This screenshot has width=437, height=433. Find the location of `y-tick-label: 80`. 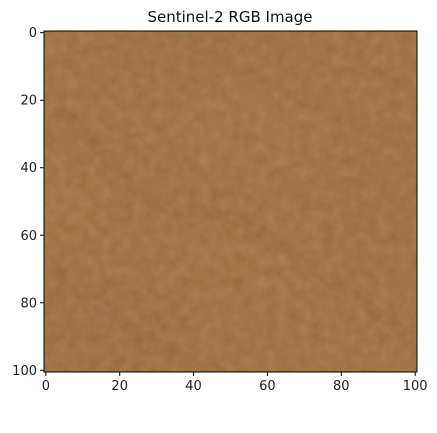

y-tick-label: 80 is located at coordinates (28, 303).